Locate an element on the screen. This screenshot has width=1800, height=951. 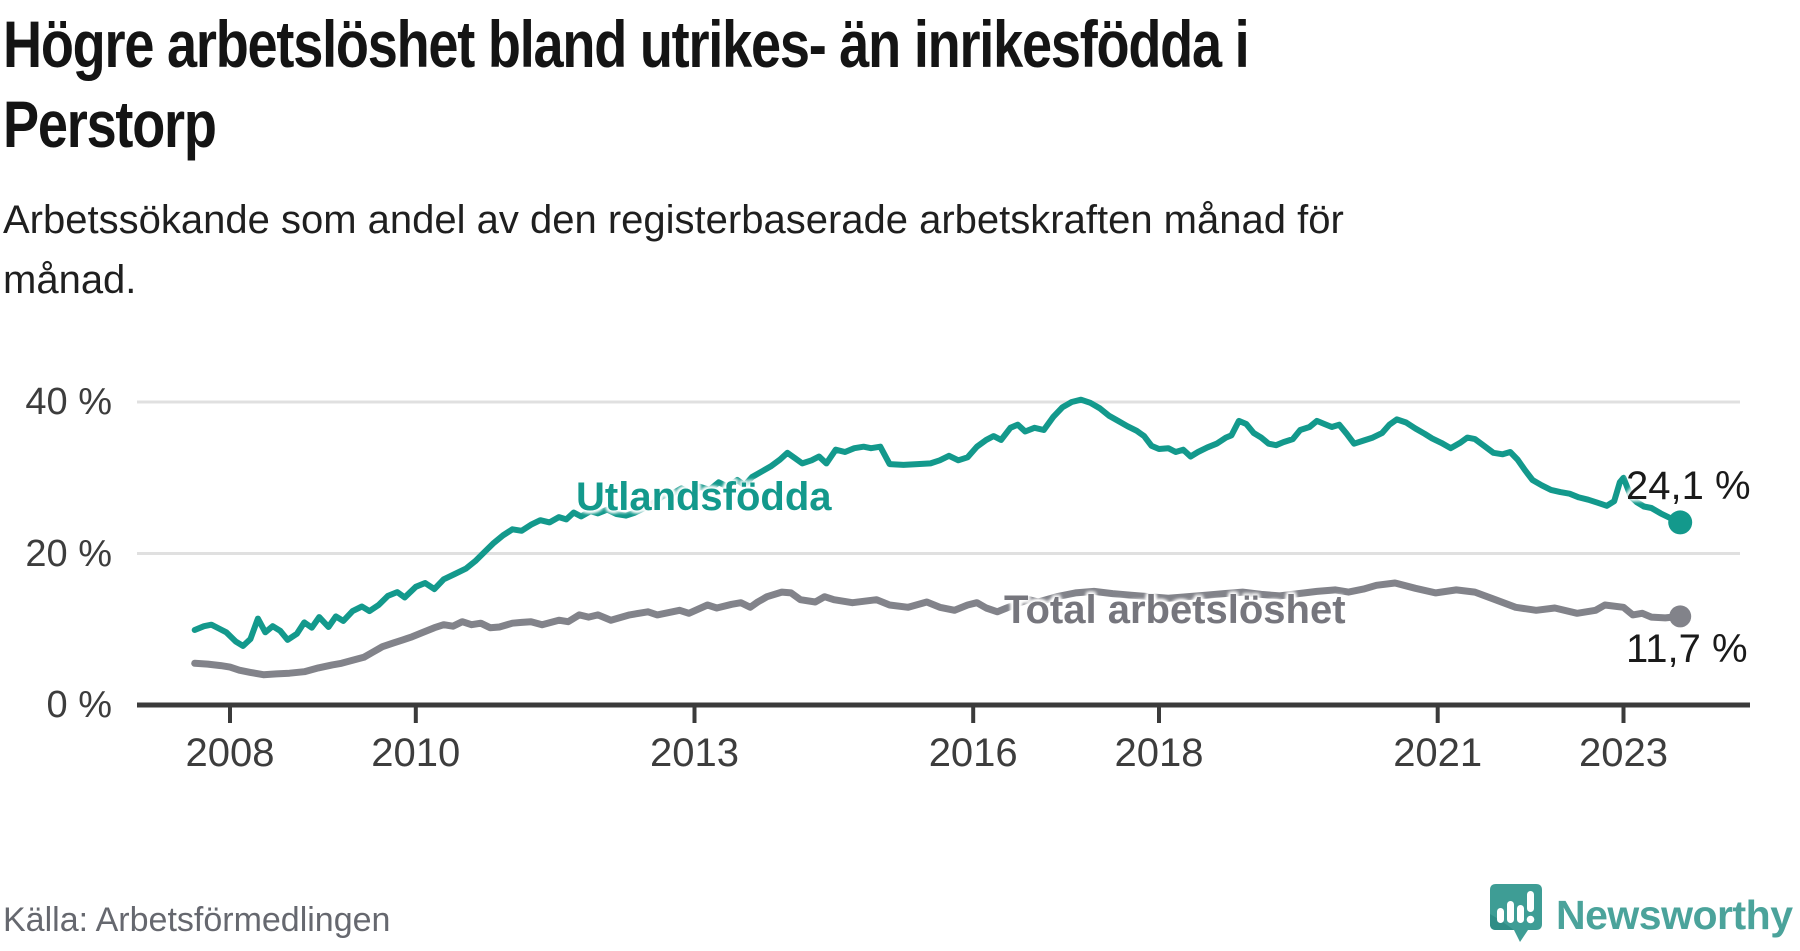
x-axis-label-2016: 2016 is located at coordinates (973, 753).